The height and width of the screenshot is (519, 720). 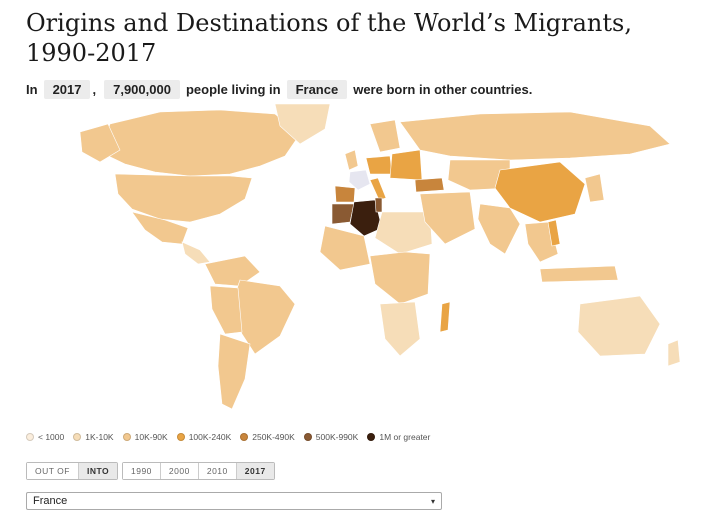 I want to click on sentence-prefix: In, so click(x=32, y=89).